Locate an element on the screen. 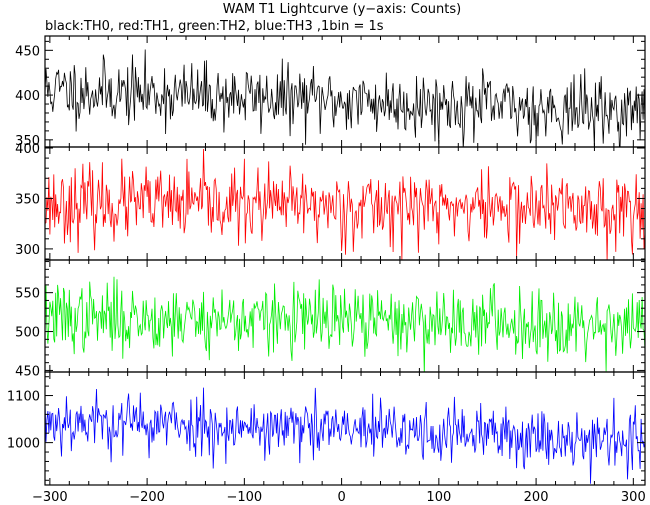  x-tick-label: −100 is located at coordinates (244, 497).